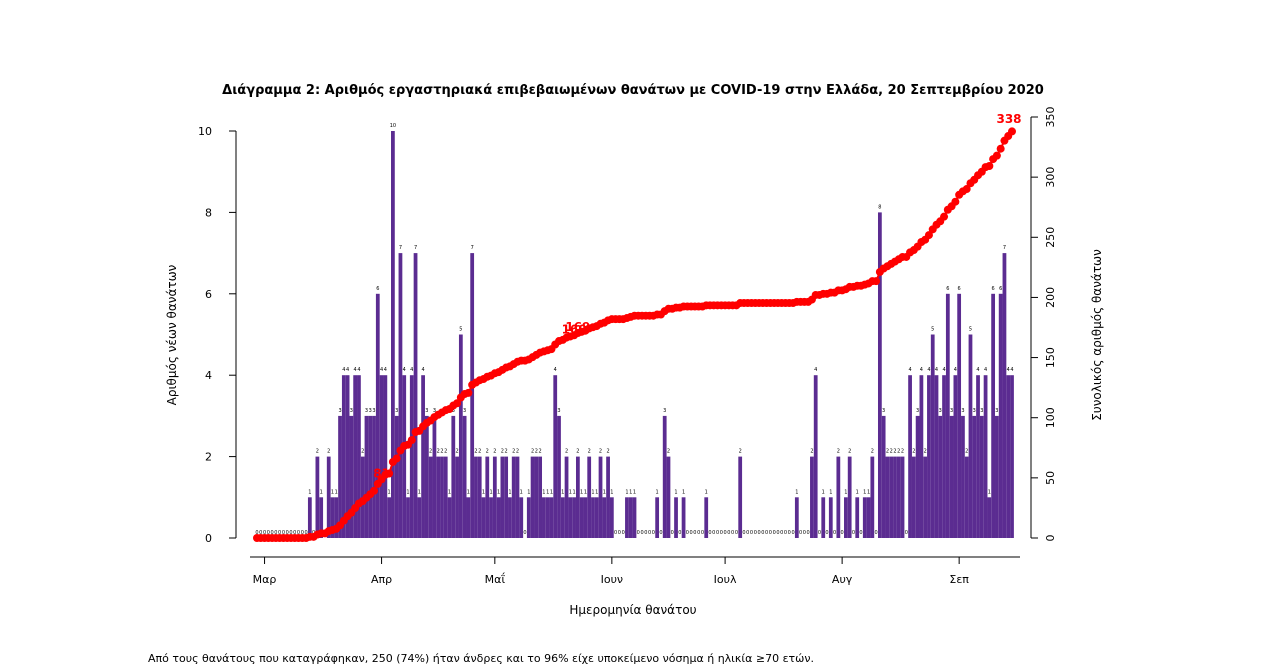 Image resolution: width=1267 pixels, height=665 pixels. I want to click on x-tick-label: Μαρ, so click(265, 579).